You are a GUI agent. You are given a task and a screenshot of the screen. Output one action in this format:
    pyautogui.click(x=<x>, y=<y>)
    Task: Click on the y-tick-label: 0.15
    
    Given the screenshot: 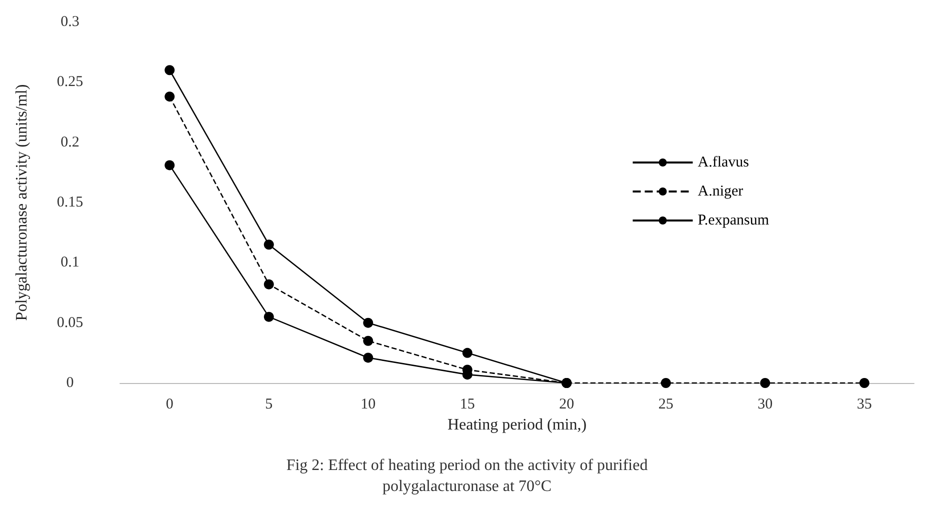 What is the action you would take?
    pyautogui.click(x=70, y=202)
    